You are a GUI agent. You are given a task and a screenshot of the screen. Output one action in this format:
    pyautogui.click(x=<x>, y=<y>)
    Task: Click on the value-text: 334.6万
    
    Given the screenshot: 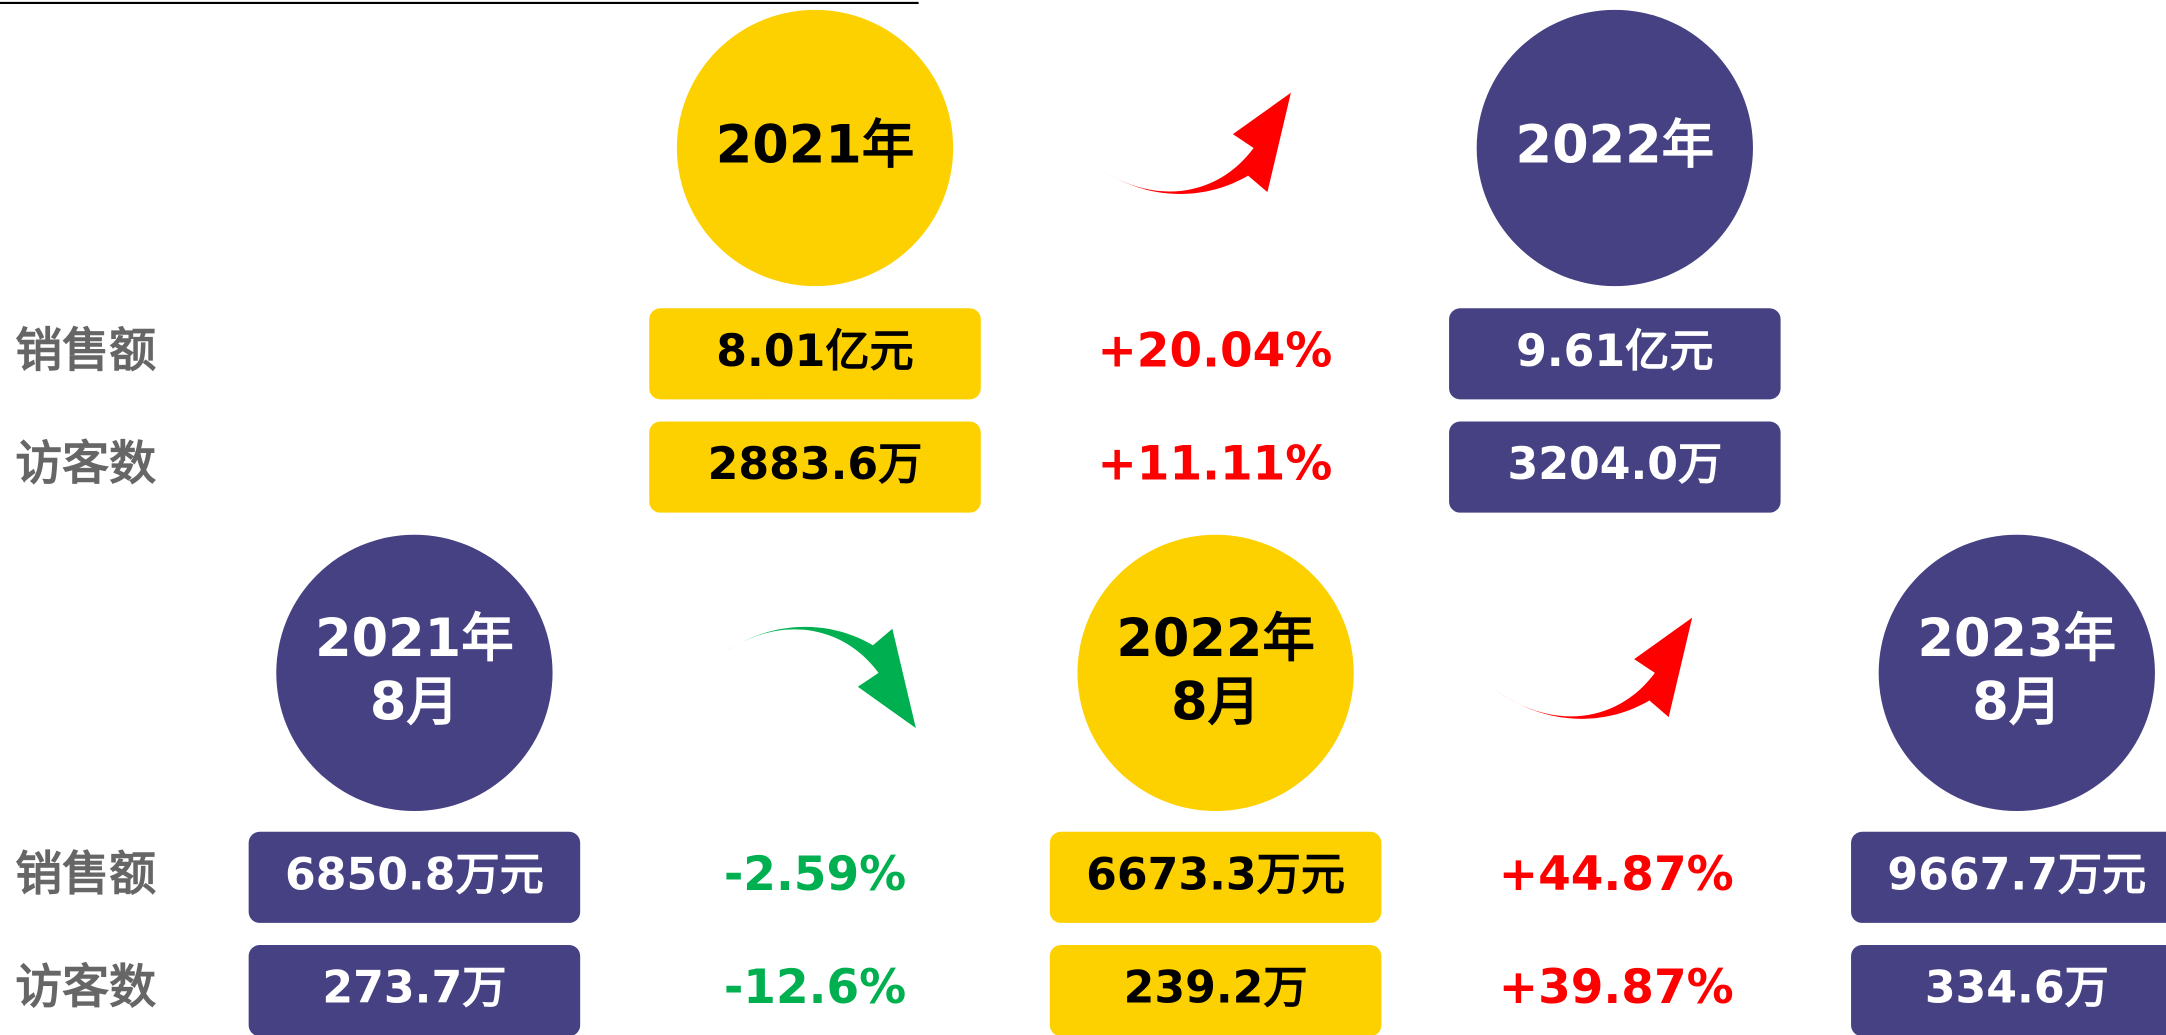 What is the action you would take?
    pyautogui.click(x=2017, y=988)
    